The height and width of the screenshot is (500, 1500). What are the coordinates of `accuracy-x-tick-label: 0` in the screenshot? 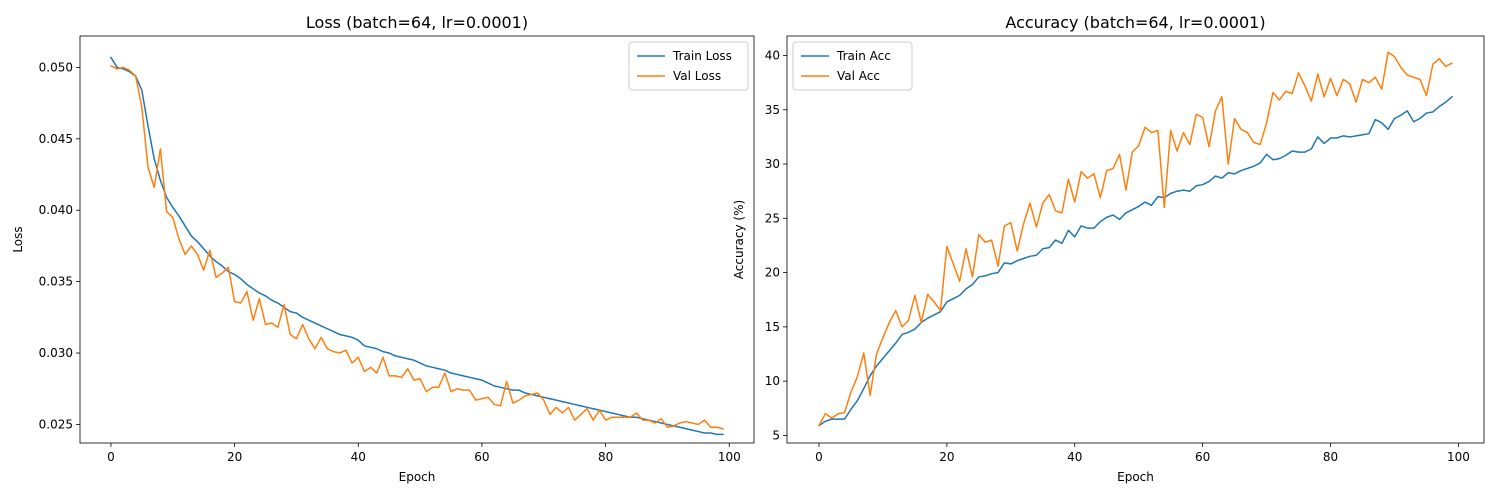 It's located at (819, 457).